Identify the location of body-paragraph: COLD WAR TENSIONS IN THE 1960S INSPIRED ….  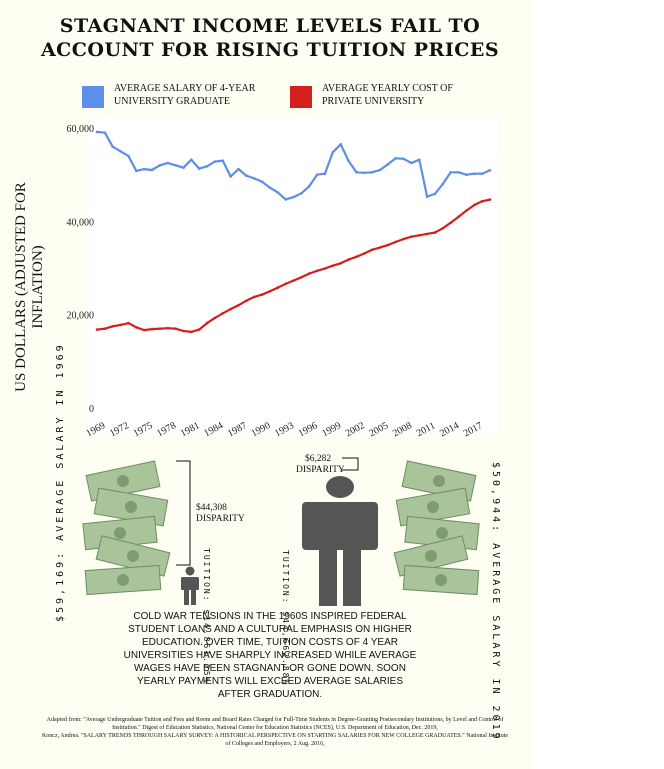
(270, 655).